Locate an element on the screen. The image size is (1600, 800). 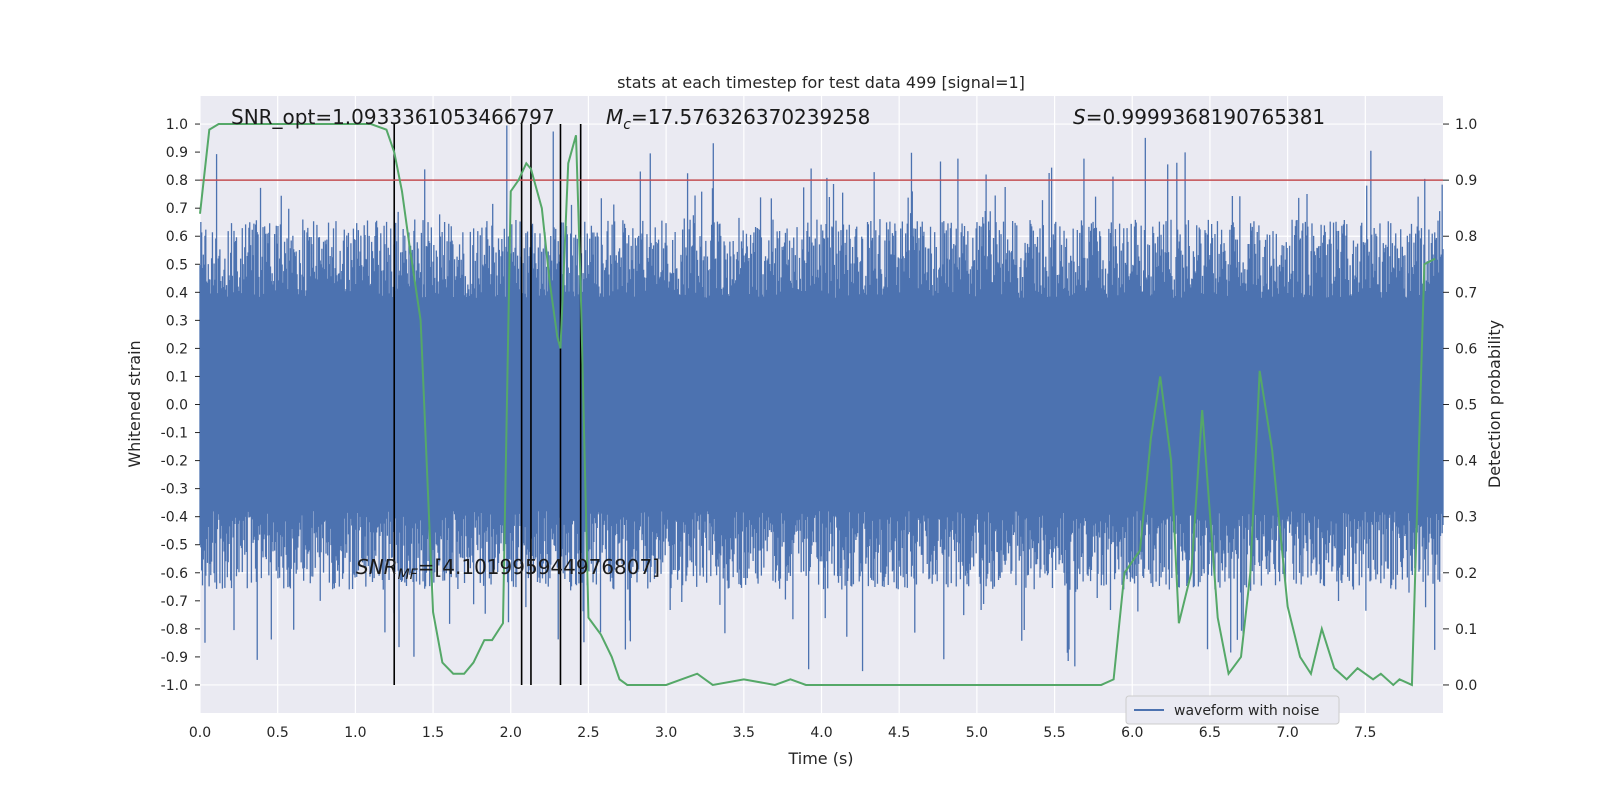
annotation-snr-mf-symbol: SNR is located at coordinates (377, 567).